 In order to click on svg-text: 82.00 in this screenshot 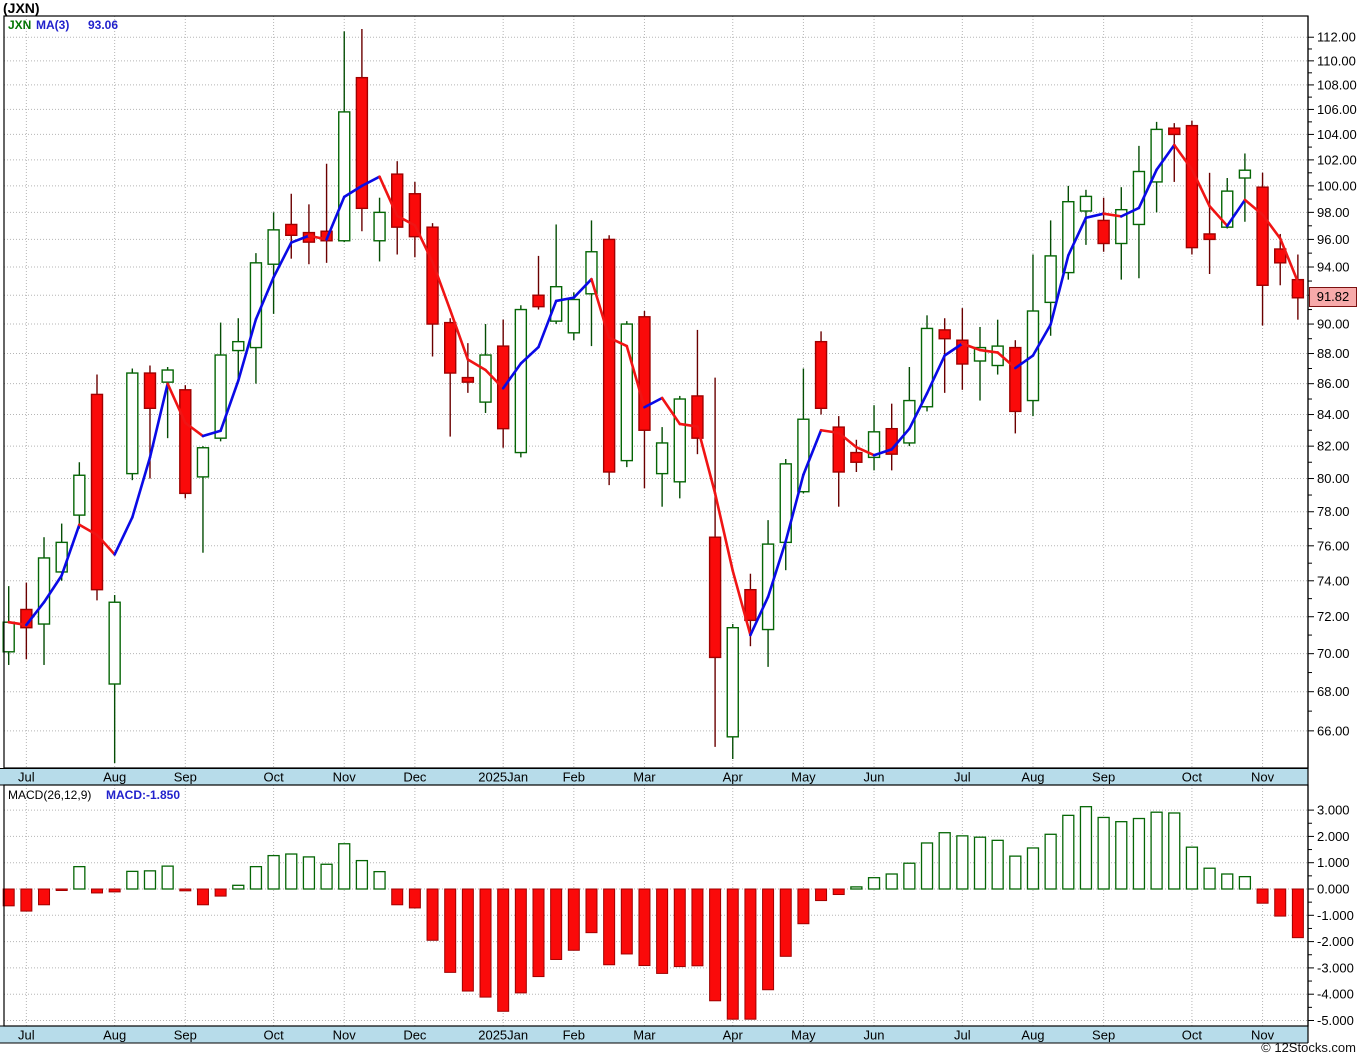, I will do `click(1333, 446)`.